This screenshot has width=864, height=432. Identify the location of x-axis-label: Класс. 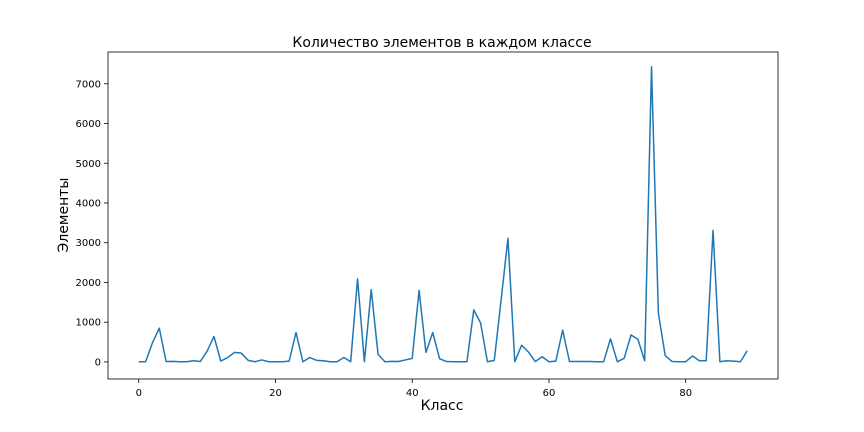
(442, 406).